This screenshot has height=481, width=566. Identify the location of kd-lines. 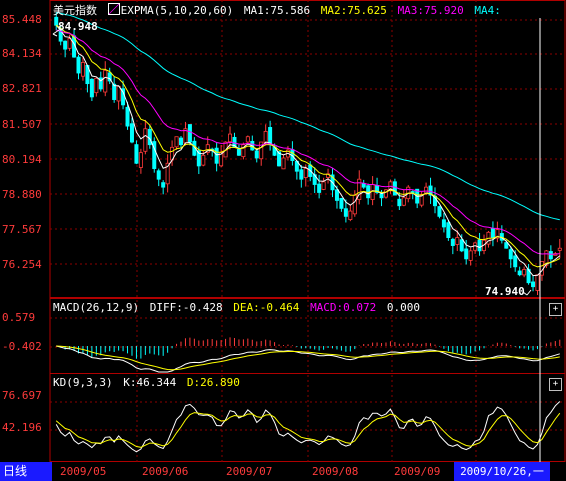
(308, 427).